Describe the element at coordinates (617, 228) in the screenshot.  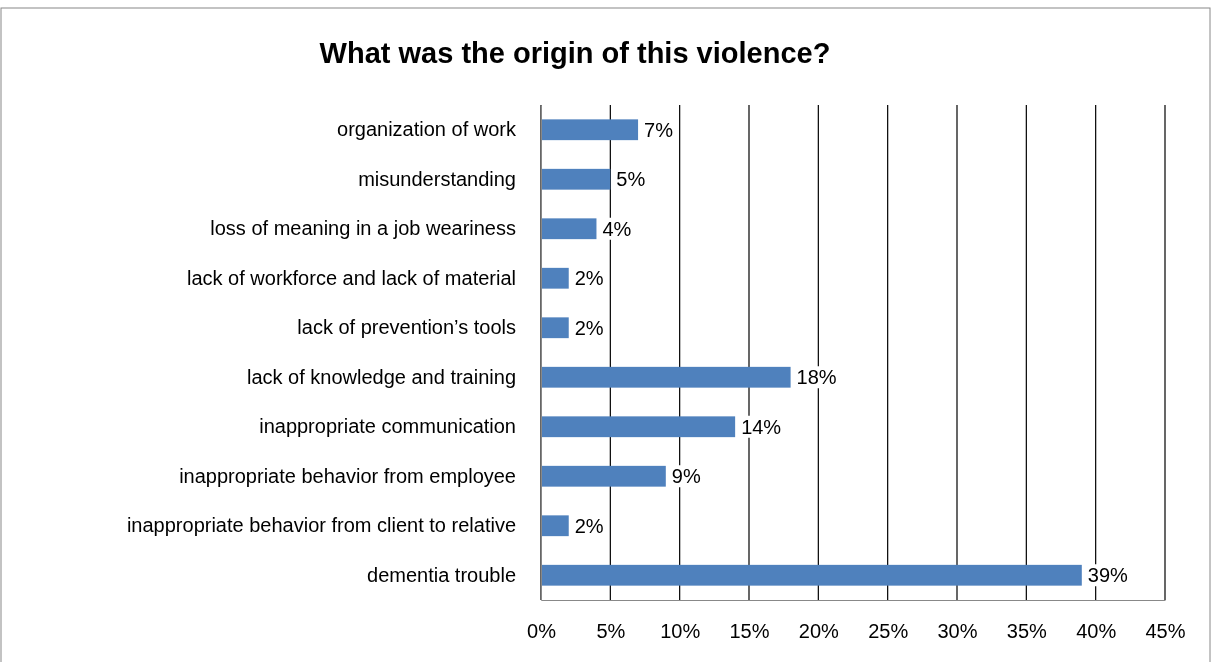
I see `data-label: 4%` at that location.